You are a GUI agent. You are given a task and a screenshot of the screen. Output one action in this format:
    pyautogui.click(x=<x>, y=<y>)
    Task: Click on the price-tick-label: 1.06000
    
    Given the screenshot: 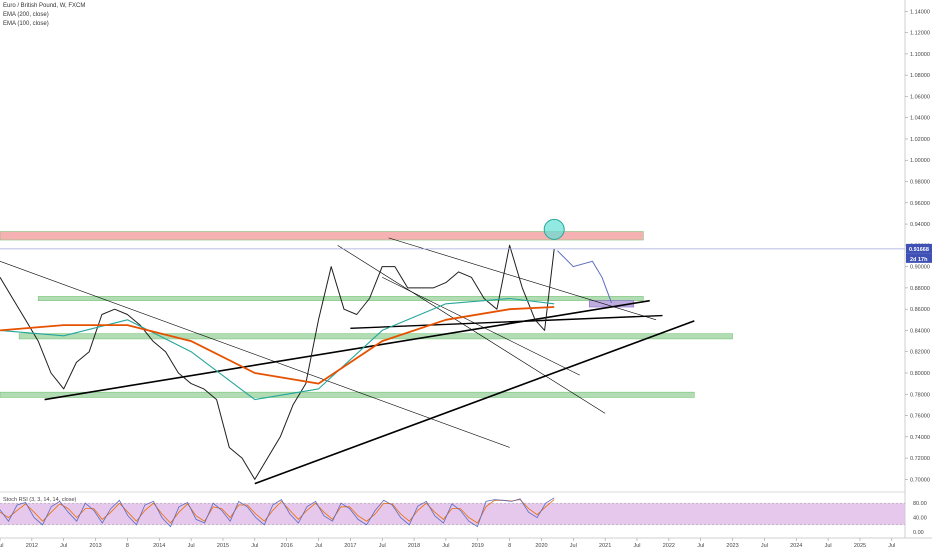 What is the action you would take?
    pyautogui.click(x=920, y=97)
    